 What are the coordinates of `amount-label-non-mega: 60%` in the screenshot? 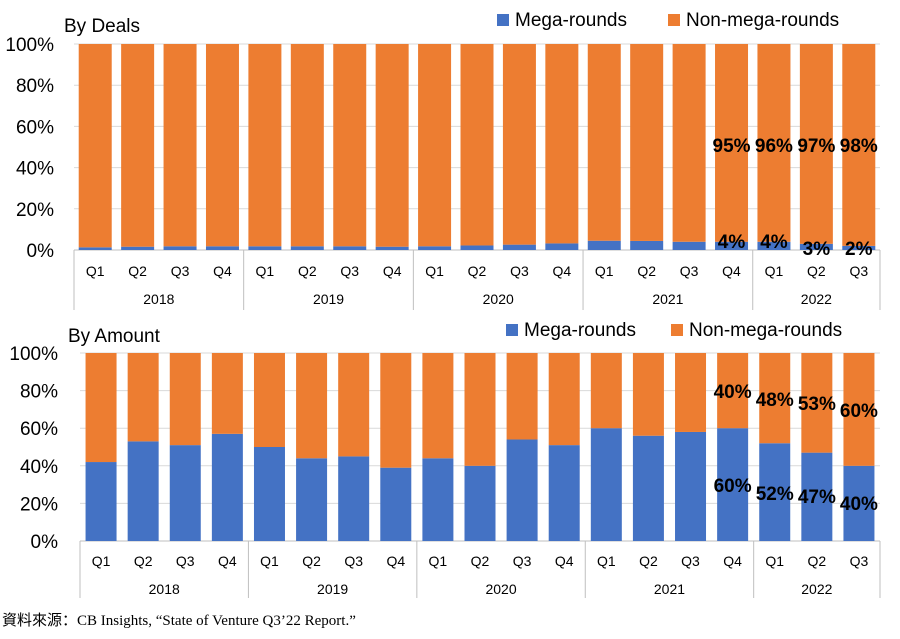 It's located at (859, 411).